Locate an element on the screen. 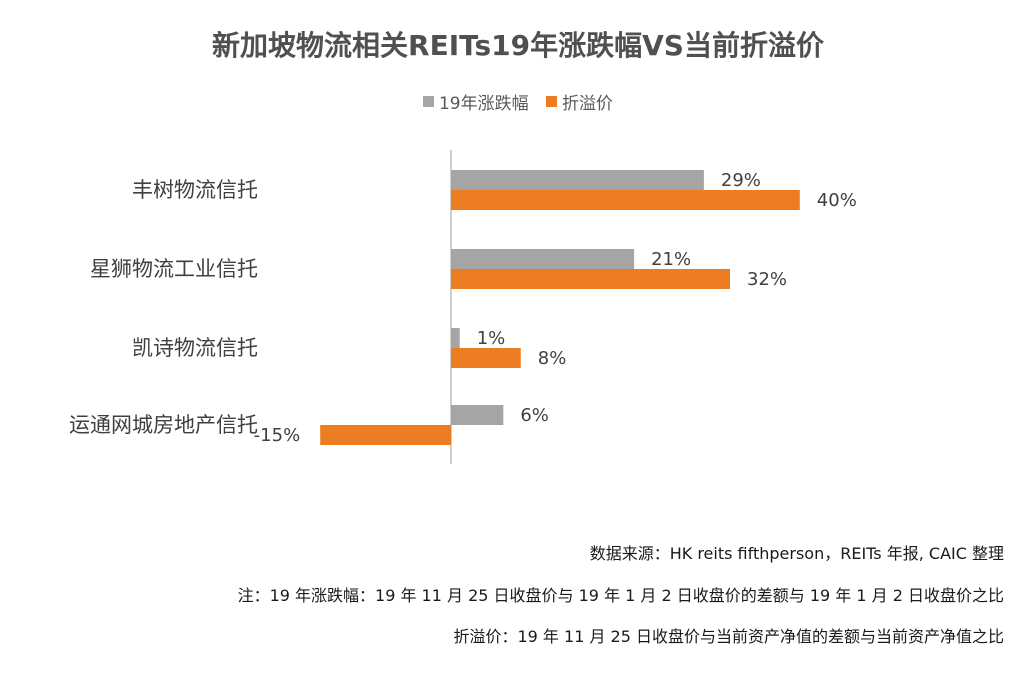  data-label: 32% is located at coordinates (767, 279).